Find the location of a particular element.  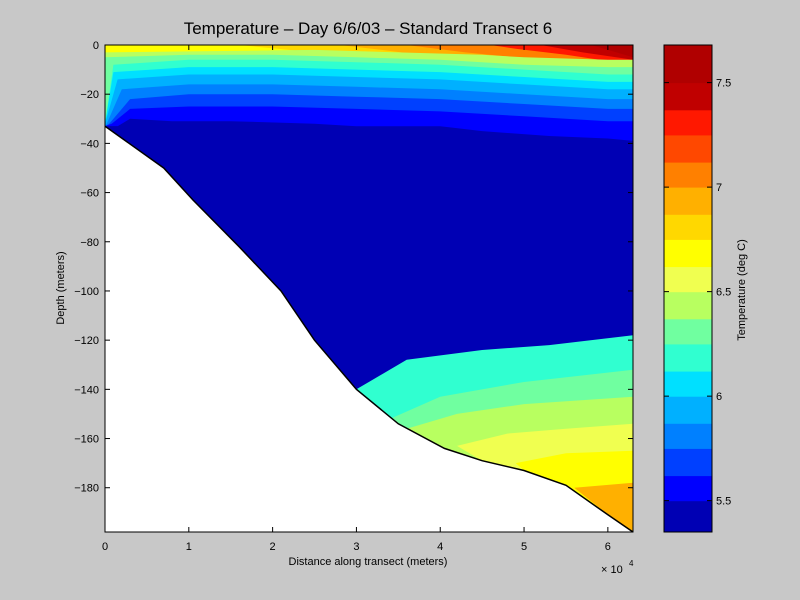

x-tick-label: 3 is located at coordinates (356, 547).